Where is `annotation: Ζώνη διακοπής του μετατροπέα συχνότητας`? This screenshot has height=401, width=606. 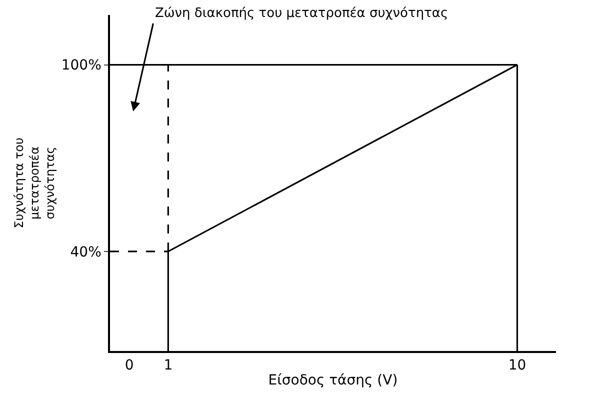
annotation: Ζώνη διακοπής του μετατροπέα συχνότητας is located at coordinates (301, 13).